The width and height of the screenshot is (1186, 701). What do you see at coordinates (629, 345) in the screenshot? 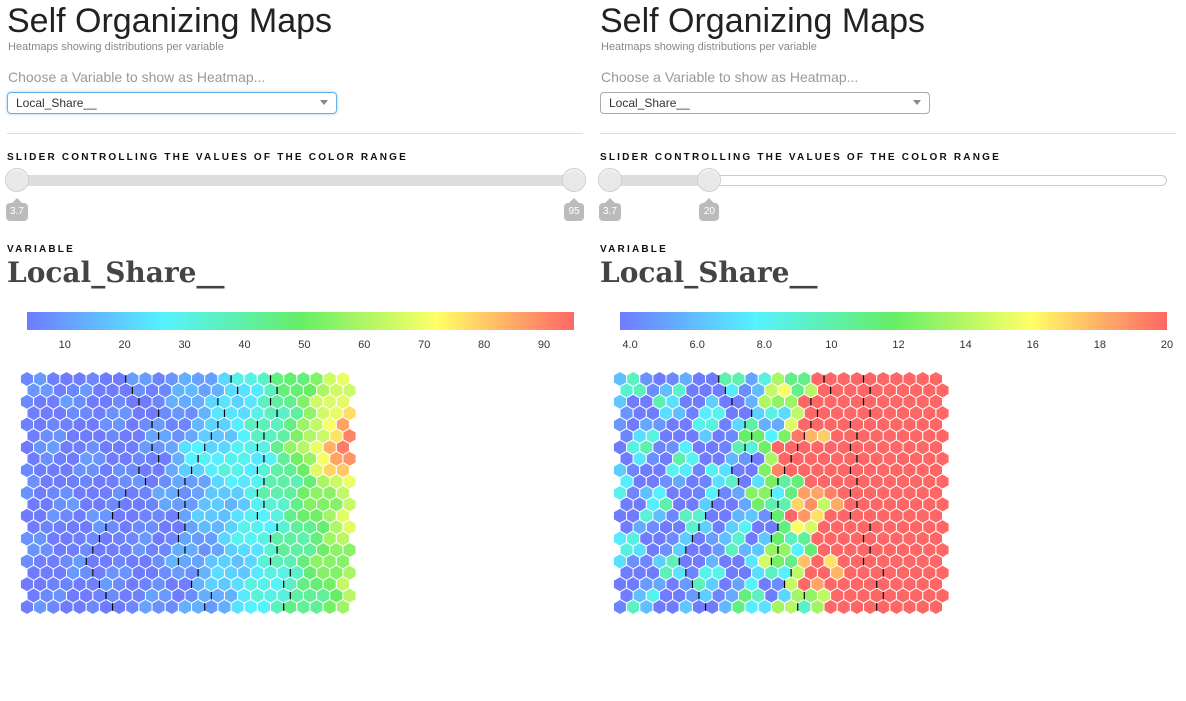
I see `legend-tick-label: 4.0` at bounding box center [629, 345].